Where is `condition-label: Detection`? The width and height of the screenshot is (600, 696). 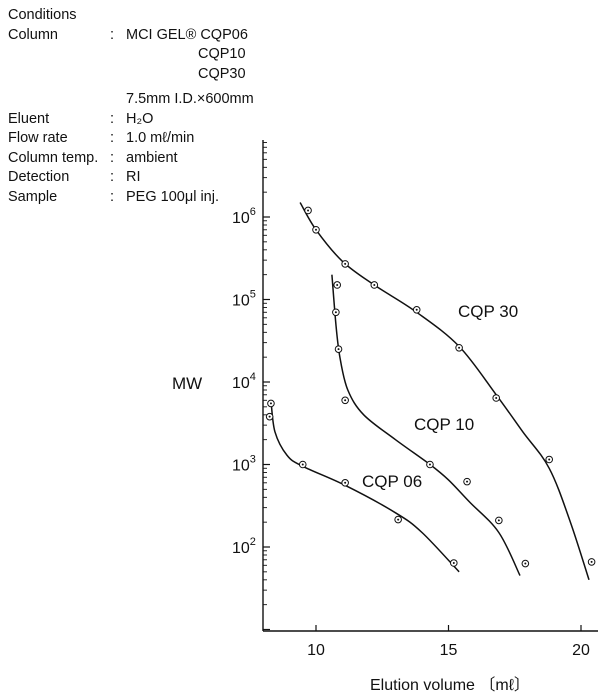 condition-label: Detection is located at coordinates (39, 177).